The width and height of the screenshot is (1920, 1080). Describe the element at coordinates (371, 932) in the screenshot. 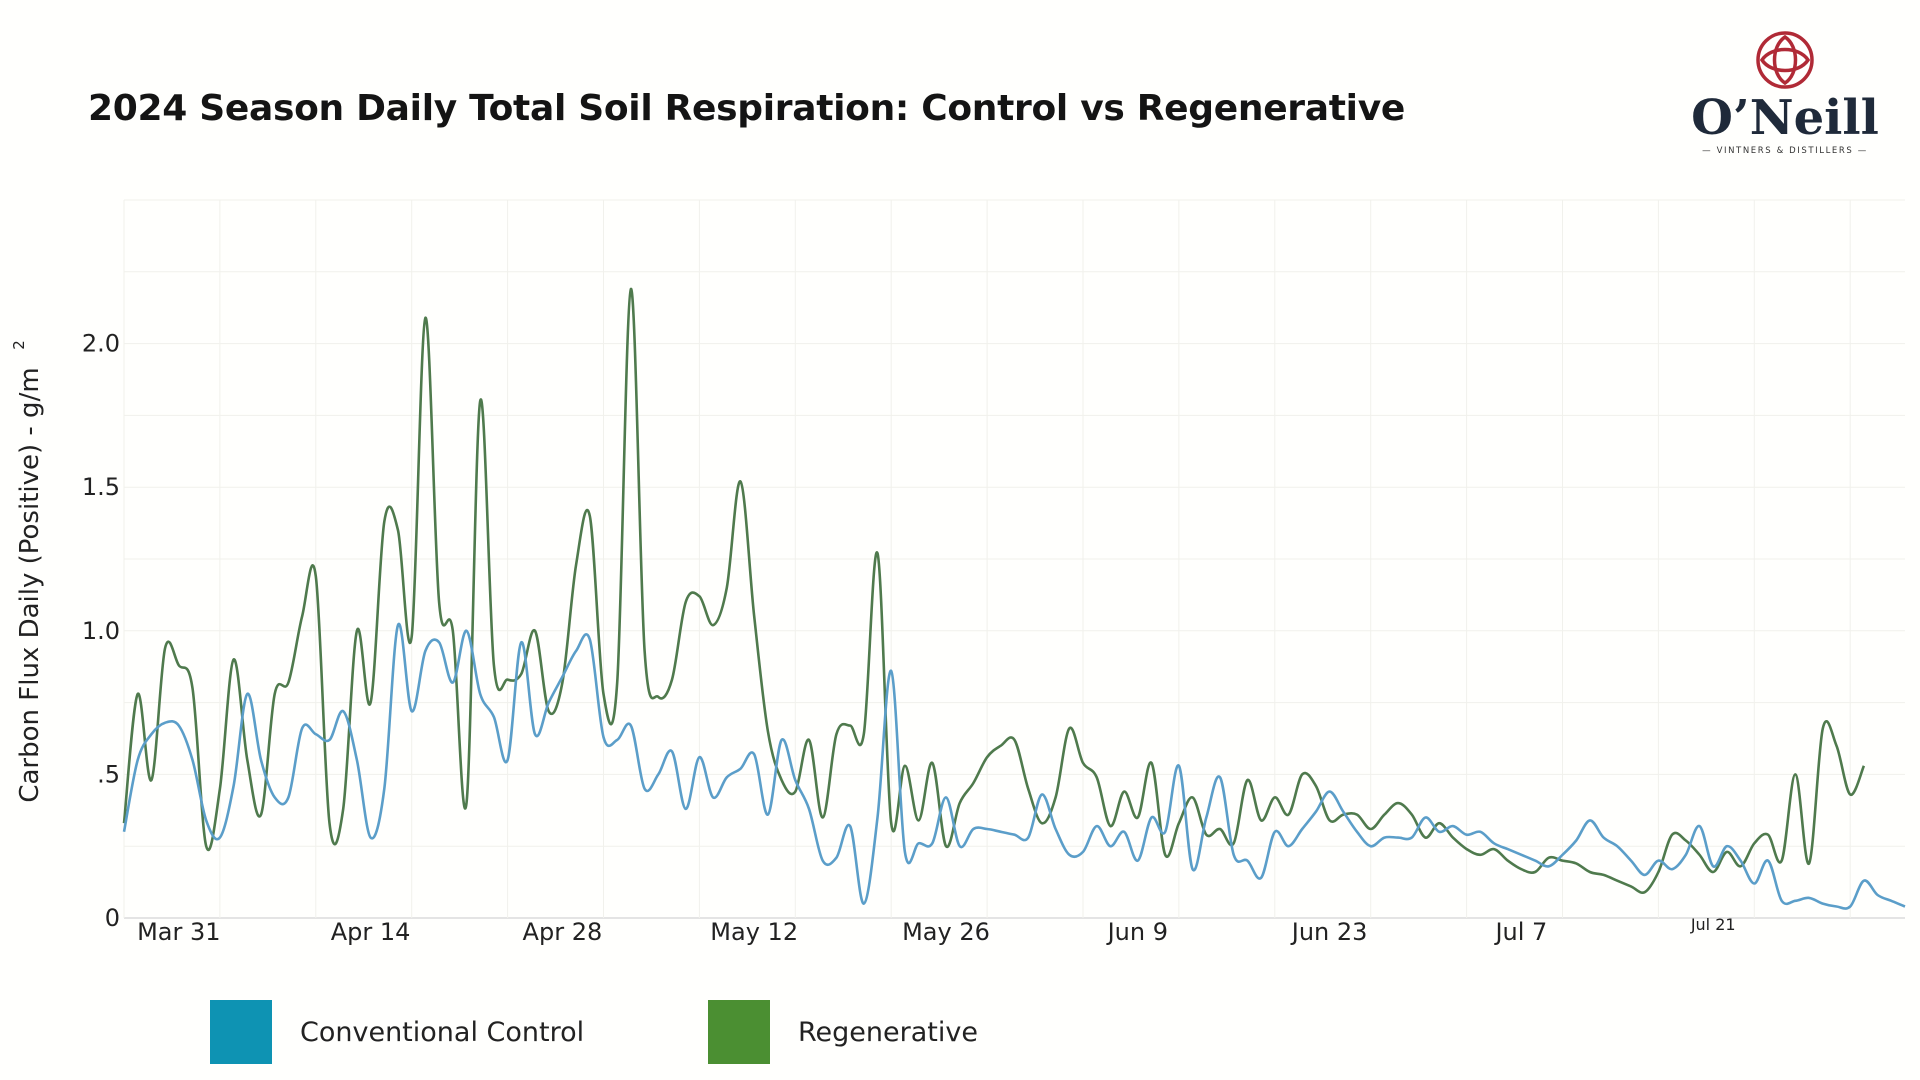

I see `x-tick-label: Apr 14` at that location.